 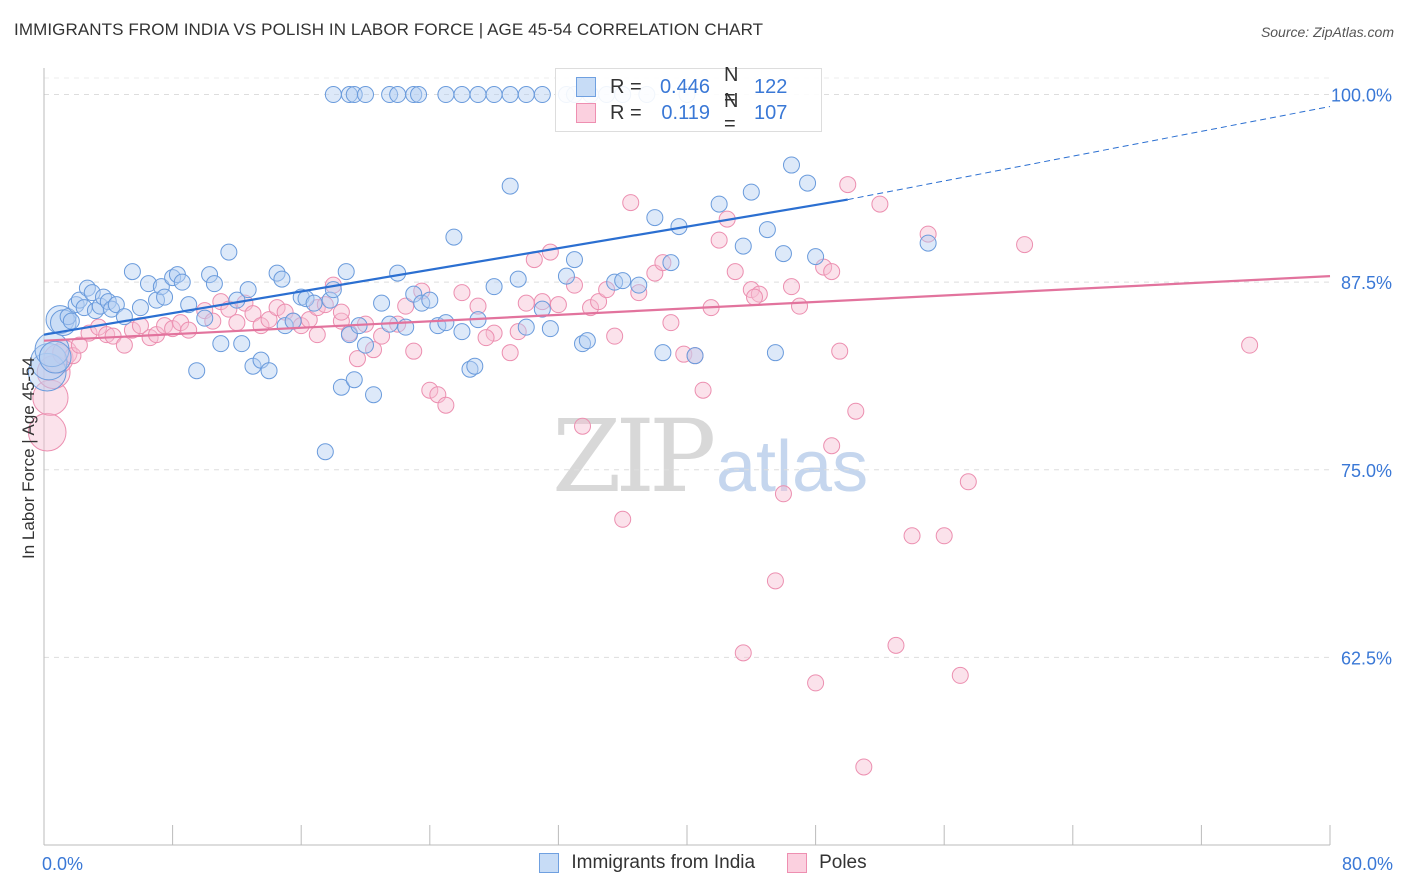 What do you see at coordinates (663, 862) in the screenshot?
I see `legend-label-india: Immigrants from India` at bounding box center [663, 862].